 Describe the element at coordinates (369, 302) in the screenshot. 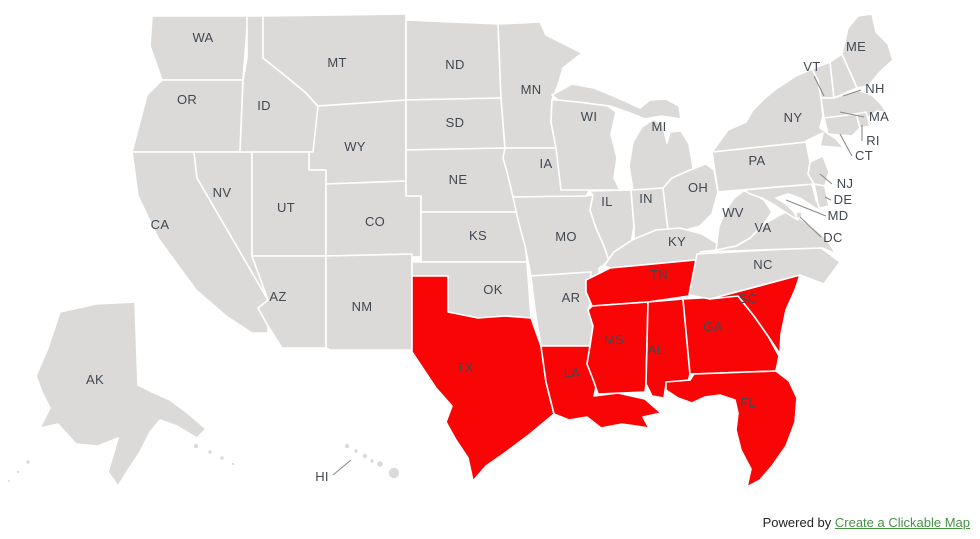

I see `state-NM` at that location.